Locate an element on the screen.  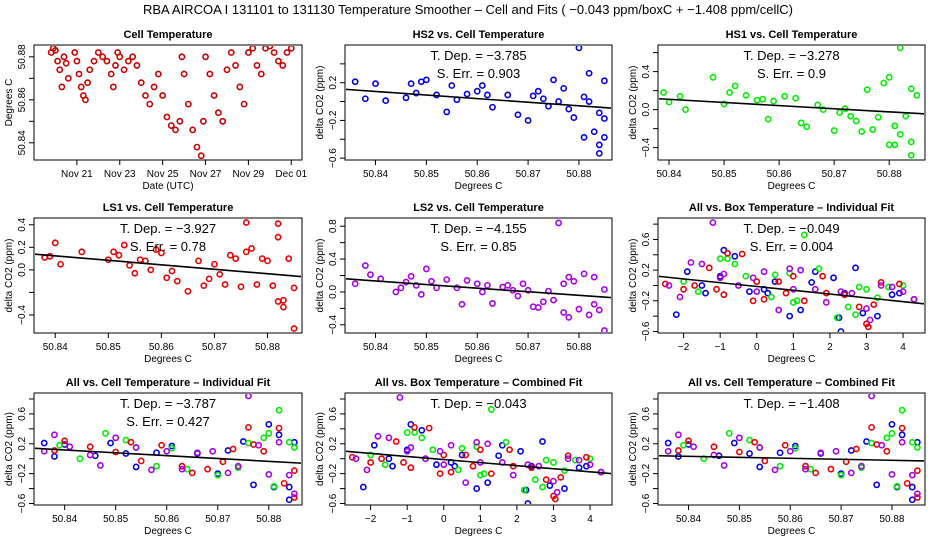
cell-temperature-xtick-label: Nov 29 is located at coordinates (249, 174).